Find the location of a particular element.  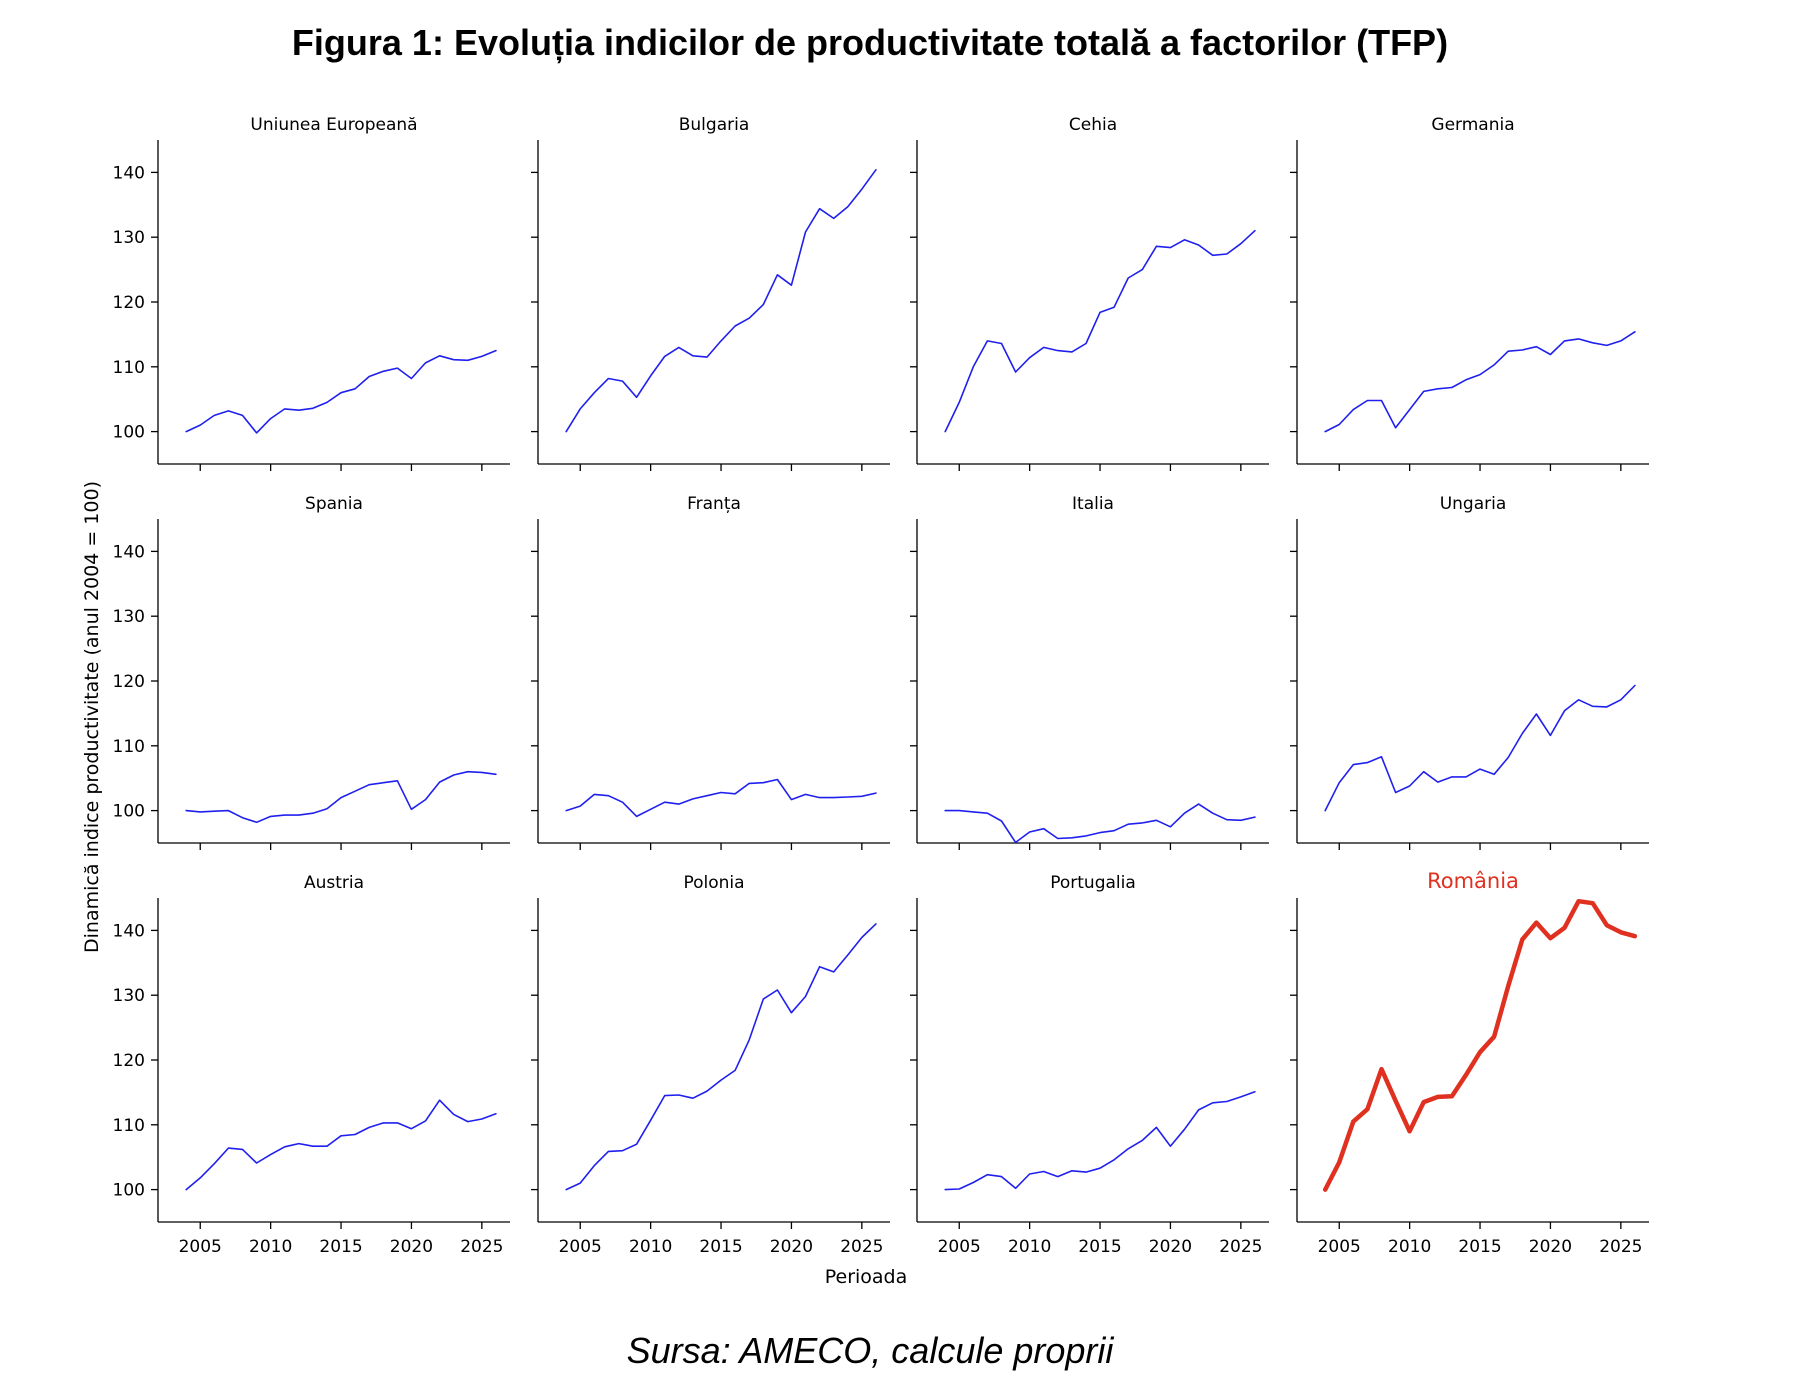

series-line-franta is located at coordinates (721, 798).